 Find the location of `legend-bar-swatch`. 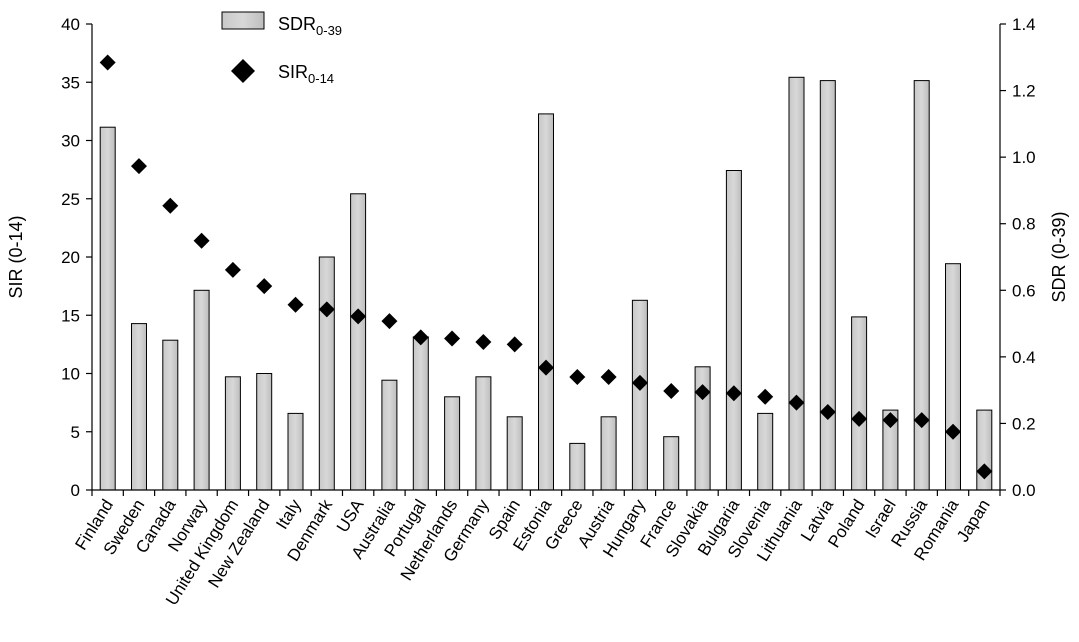

legend-bar-swatch is located at coordinates (243, 20).